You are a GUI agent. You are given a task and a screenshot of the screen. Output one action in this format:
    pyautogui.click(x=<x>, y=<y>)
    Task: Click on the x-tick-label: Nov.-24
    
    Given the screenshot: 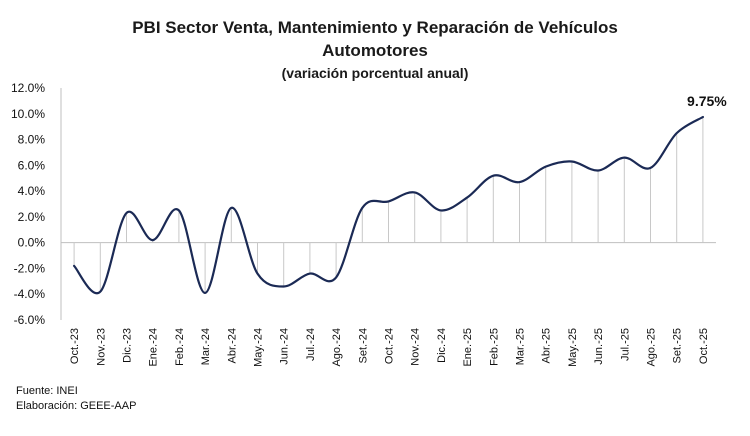 What is the action you would take?
    pyautogui.click(x=416, y=347)
    